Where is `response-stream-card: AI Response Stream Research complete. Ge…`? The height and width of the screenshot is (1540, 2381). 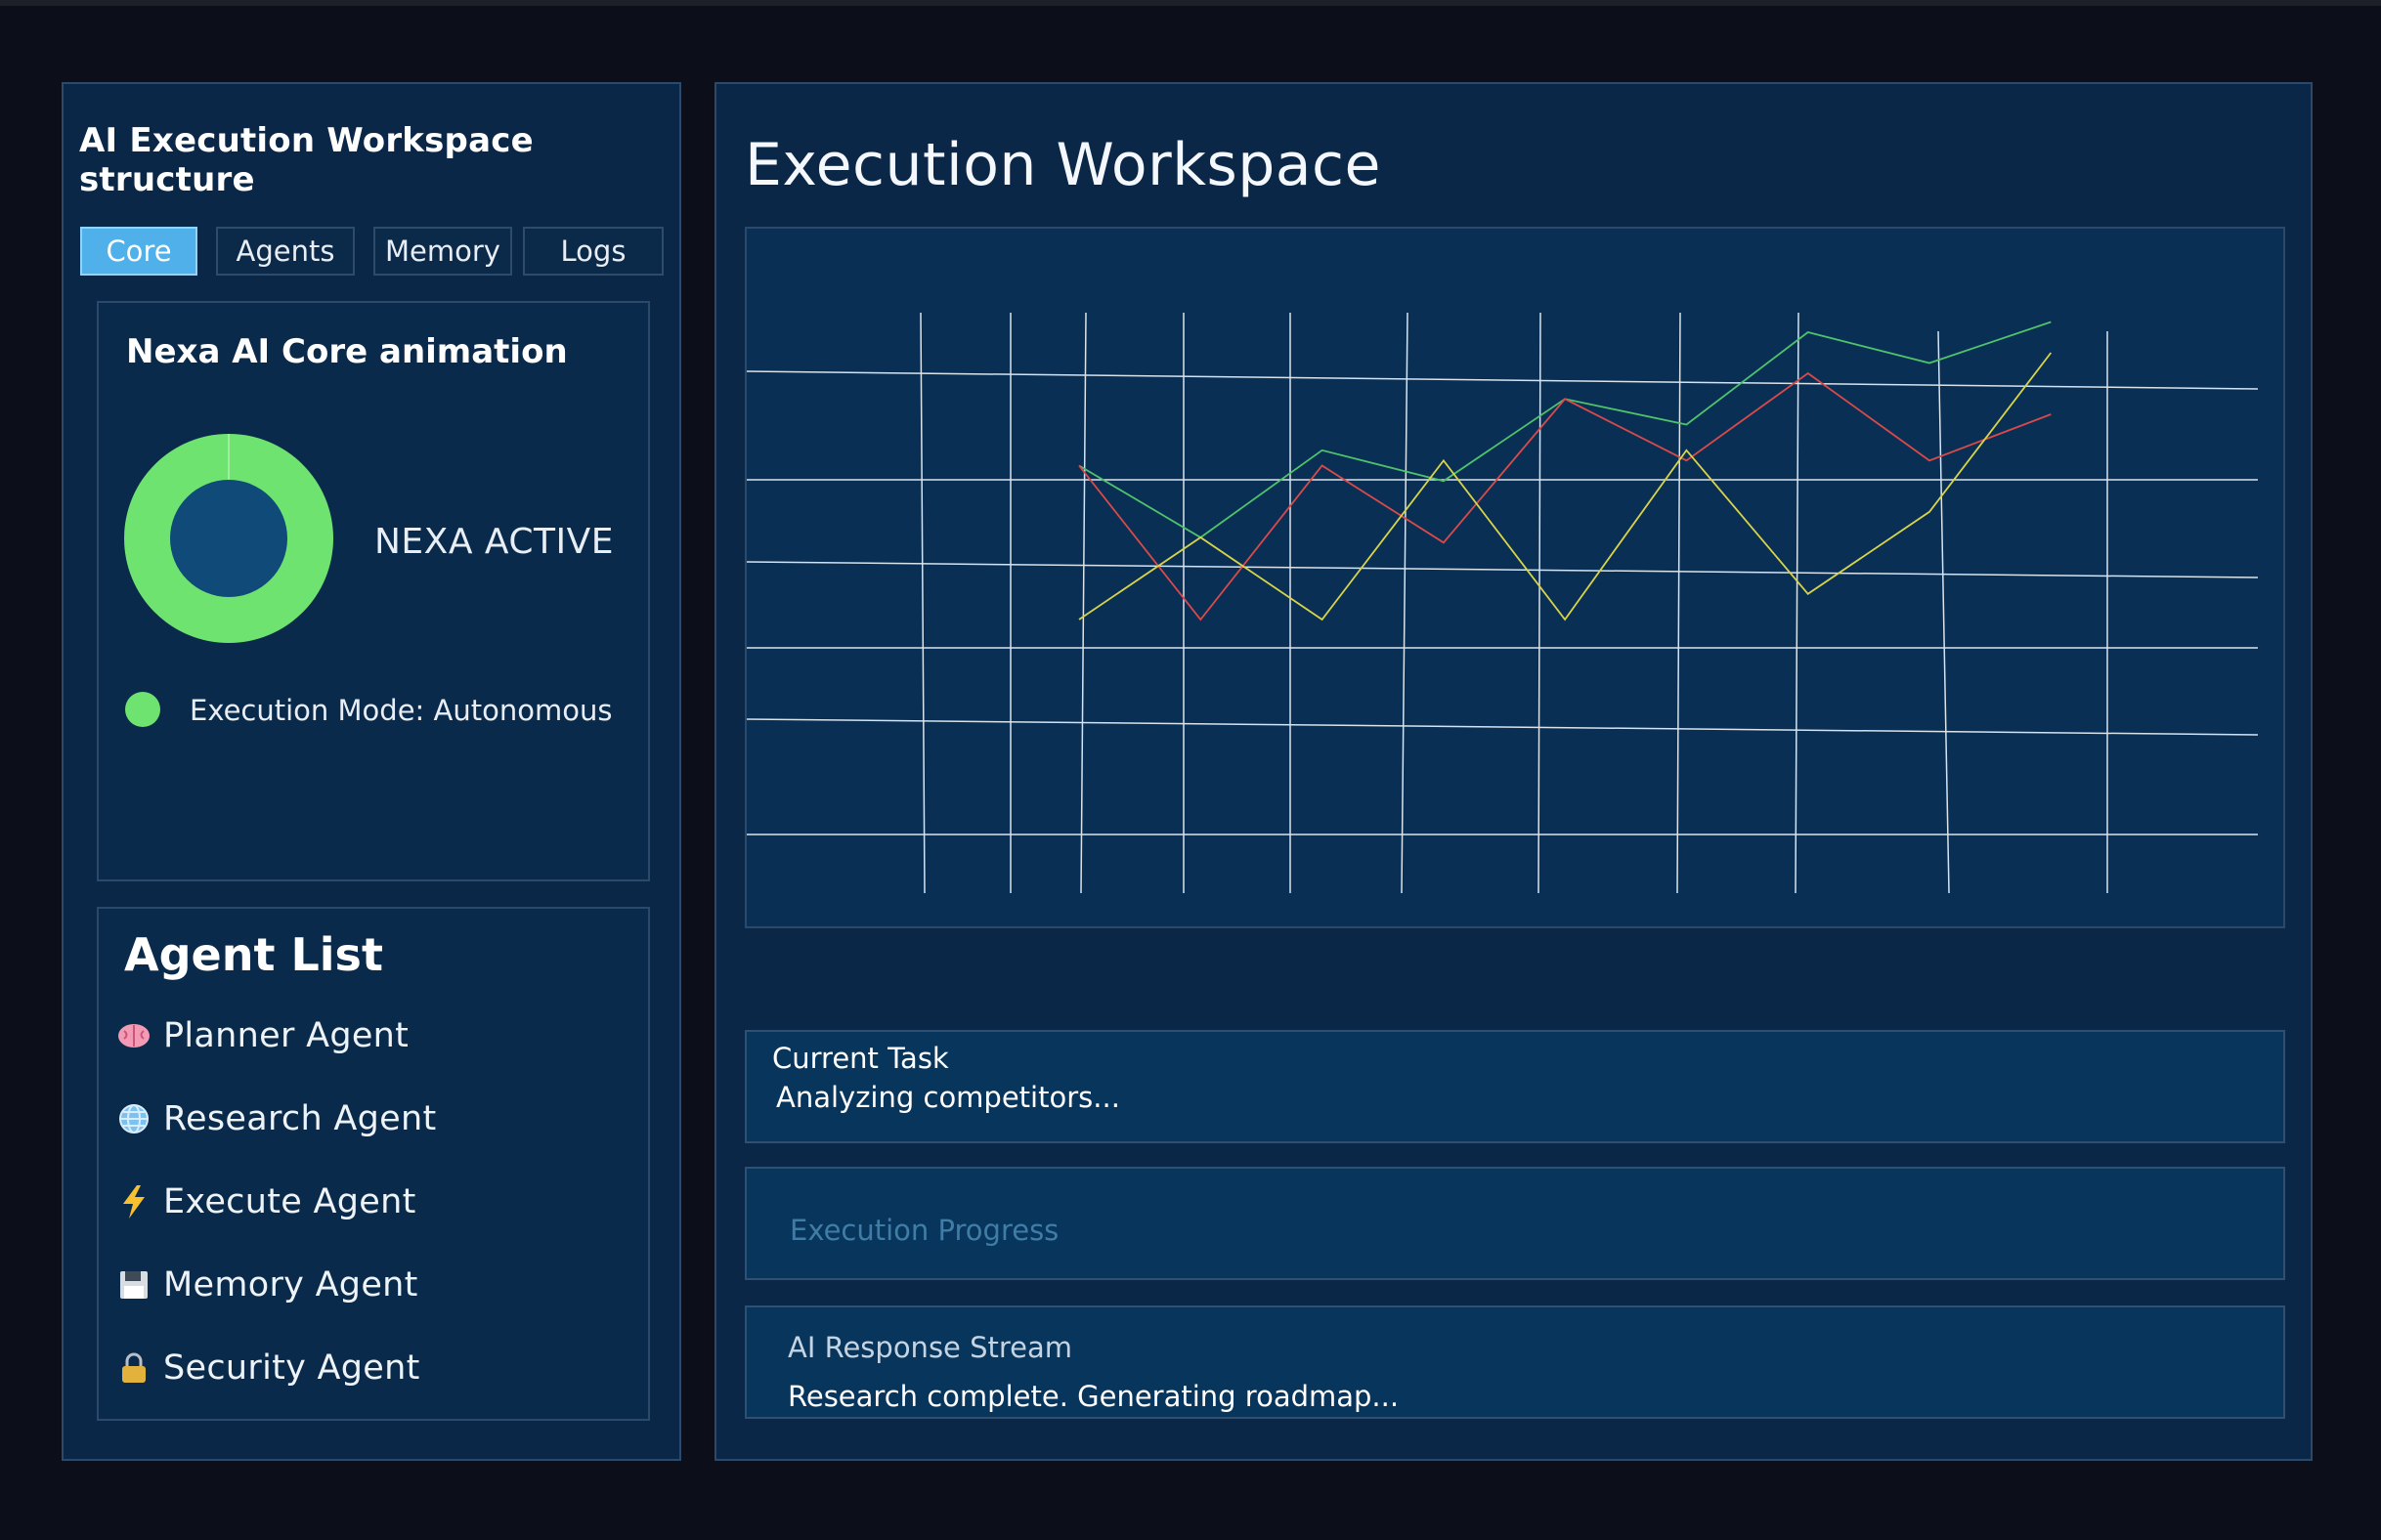 response-stream-card: AI Response Stream Research complete. Ge… is located at coordinates (1515, 1362).